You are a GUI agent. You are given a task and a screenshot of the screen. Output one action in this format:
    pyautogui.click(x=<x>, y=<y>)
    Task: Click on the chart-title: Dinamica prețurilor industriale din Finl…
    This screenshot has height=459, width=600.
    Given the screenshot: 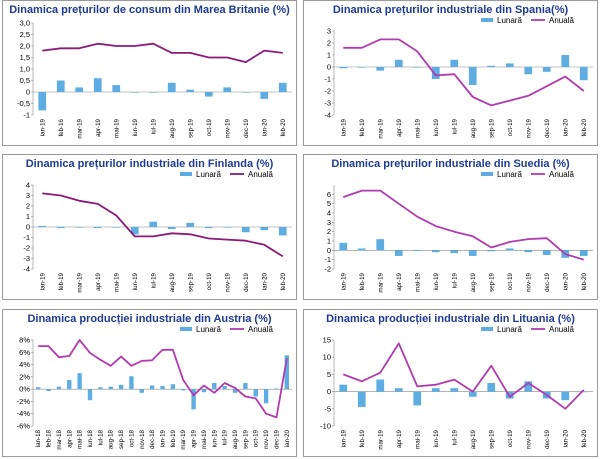 What is the action you would take?
    pyautogui.click(x=149, y=164)
    